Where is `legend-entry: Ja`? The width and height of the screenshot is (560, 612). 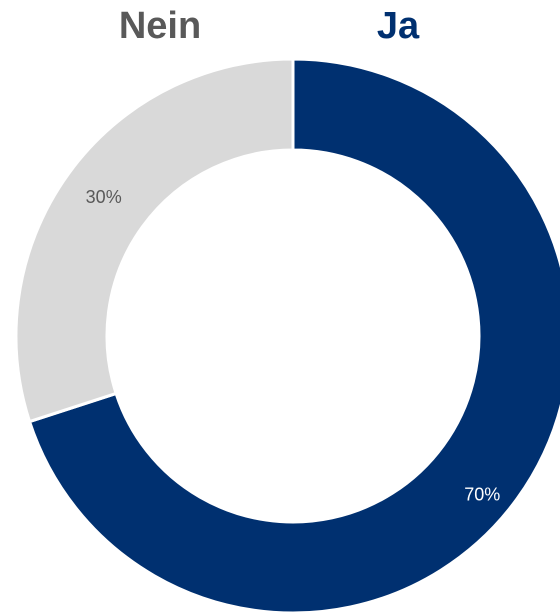 legend-entry: Ja is located at coordinates (398, 26).